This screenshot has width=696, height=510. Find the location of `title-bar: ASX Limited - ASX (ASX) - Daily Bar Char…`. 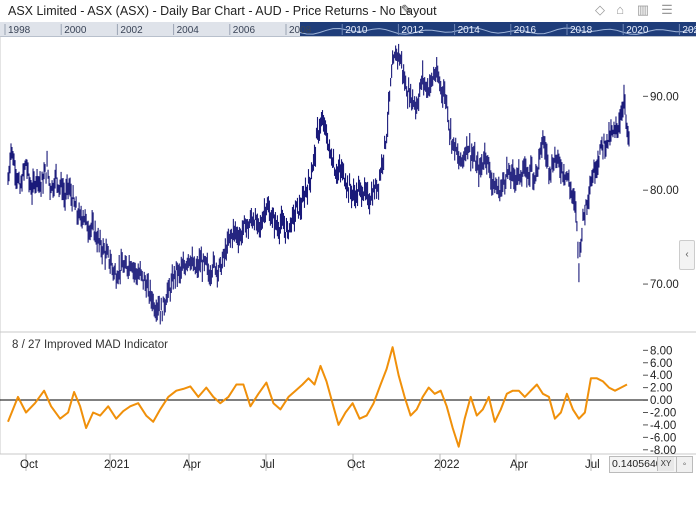

title-bar: ASX Limited - ASX (ASX) - Daily Bar Char… is located at coordinates (348, 11).